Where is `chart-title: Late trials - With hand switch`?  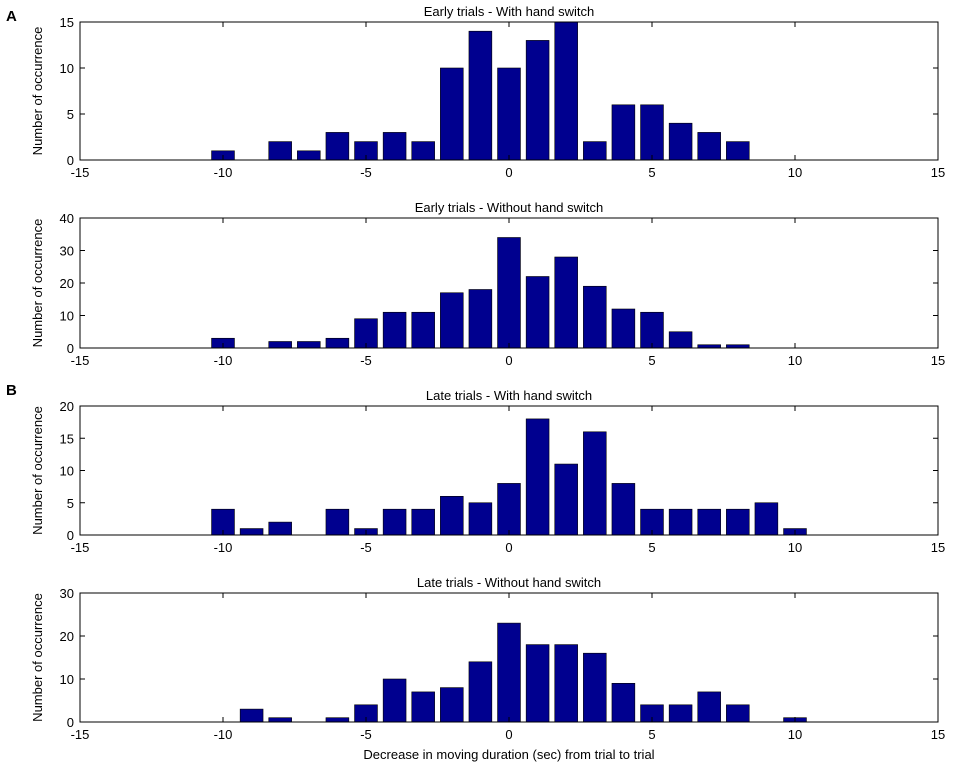
chart-title: Late trials - With hand switch is located at coordinates (509, 395).